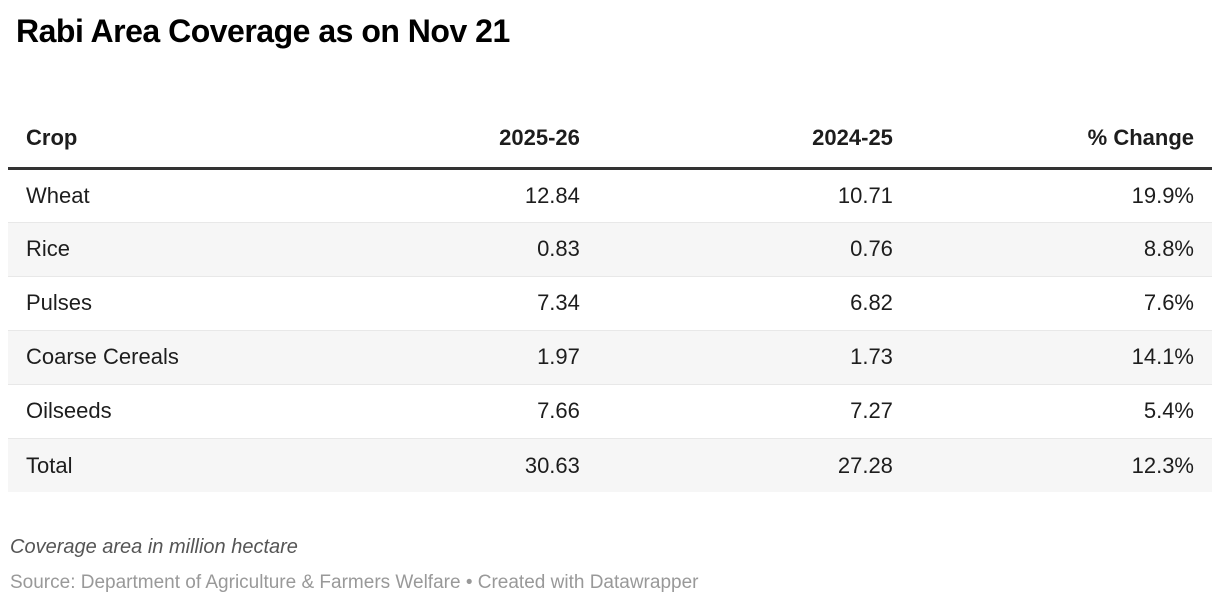 The width and height of the screenshot is (1220, 608). Describe the element at coordinates (263, 31) in the screenshot. I see `chart-title: Rabi Area Coverage as on Nov 21` at that location.